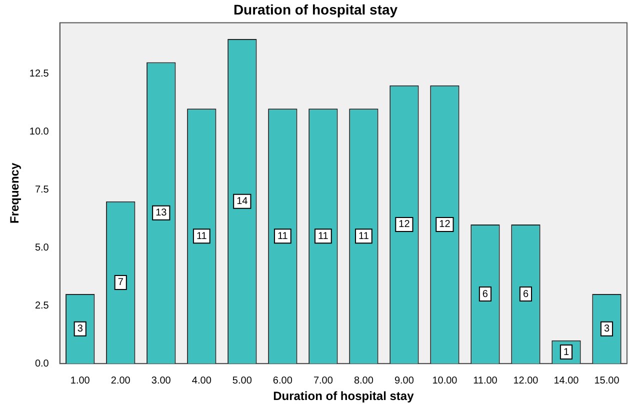 This screenshot has width=637, height=406. I want to click on x-tick-label: 1.00, so click(80, 380).